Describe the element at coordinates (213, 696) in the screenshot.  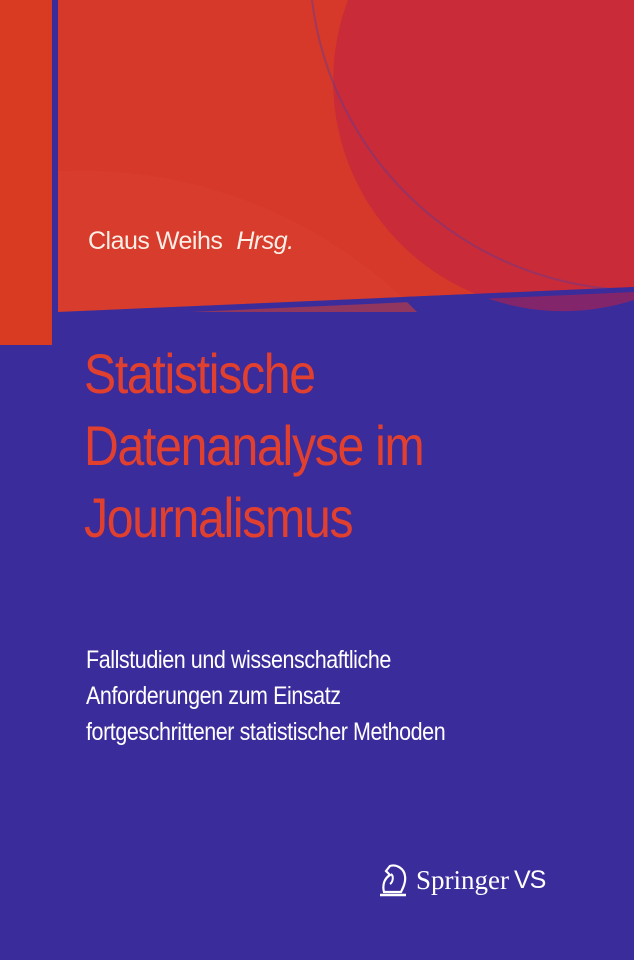
I see `subtitle-line: Anforderungen zum Einsatz` at that location.